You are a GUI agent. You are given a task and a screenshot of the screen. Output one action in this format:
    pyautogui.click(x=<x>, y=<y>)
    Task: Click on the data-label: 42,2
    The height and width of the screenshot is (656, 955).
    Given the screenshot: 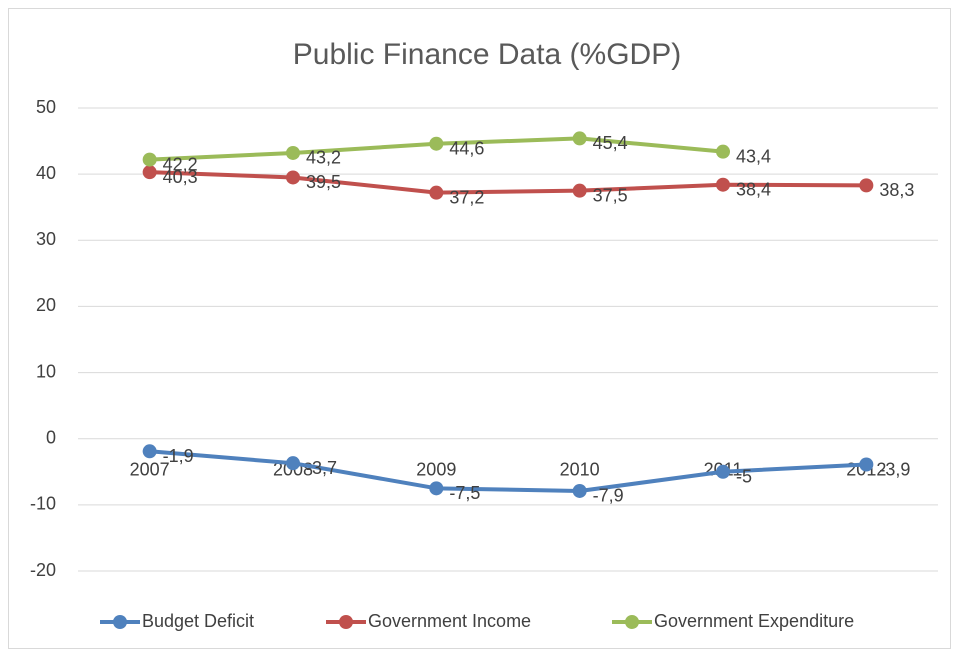 What is the action you would take?
    pyautogui.click(x=180, y=164)
    